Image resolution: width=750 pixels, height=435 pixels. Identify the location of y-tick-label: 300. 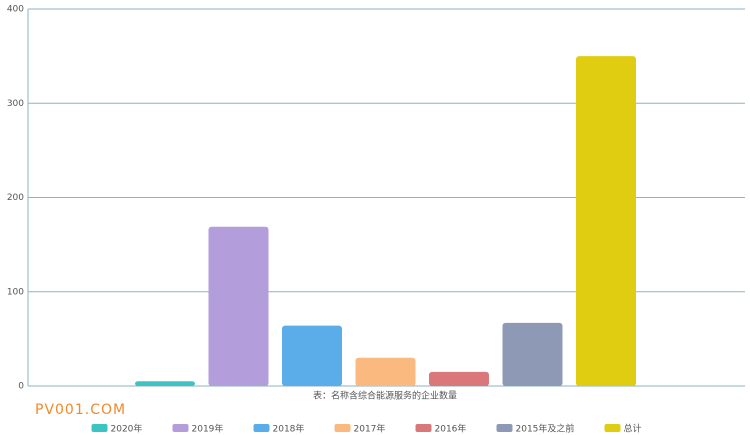
(15, 104).